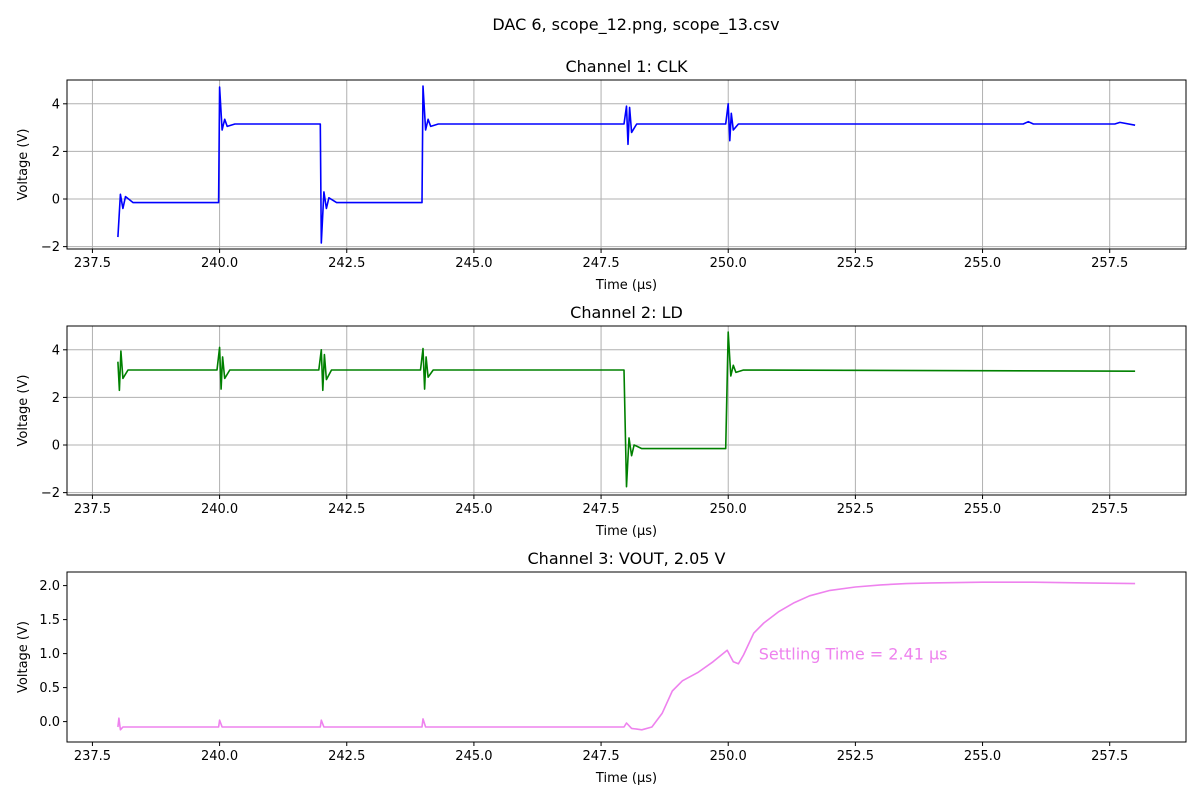 Image resolution: width=1200 pixels, height=800 pixels. What do you see at coordinates (855, 756) in the screenshot?
I see `ch3-vout-xtick-label-6: 252.5` at bounding box center [855, 756].